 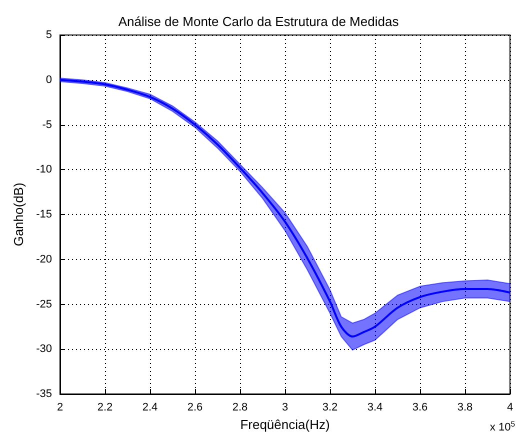 I want to click on y-tick-label: -25, so click(x=44, y=304).